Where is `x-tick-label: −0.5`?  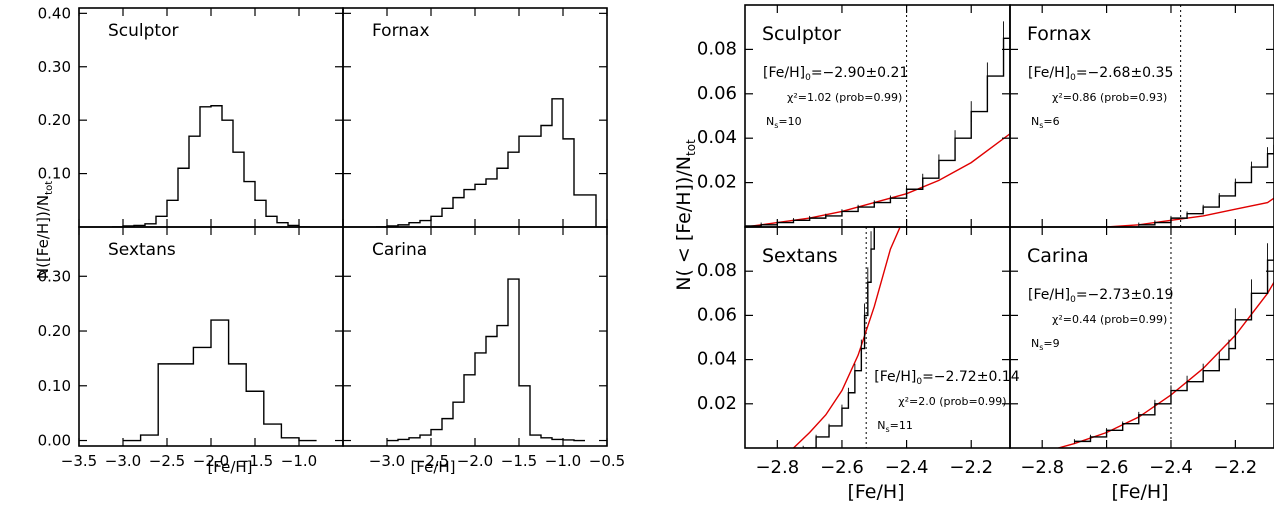
x-tick-label: −0.5 is located at coordinates (607, 461).